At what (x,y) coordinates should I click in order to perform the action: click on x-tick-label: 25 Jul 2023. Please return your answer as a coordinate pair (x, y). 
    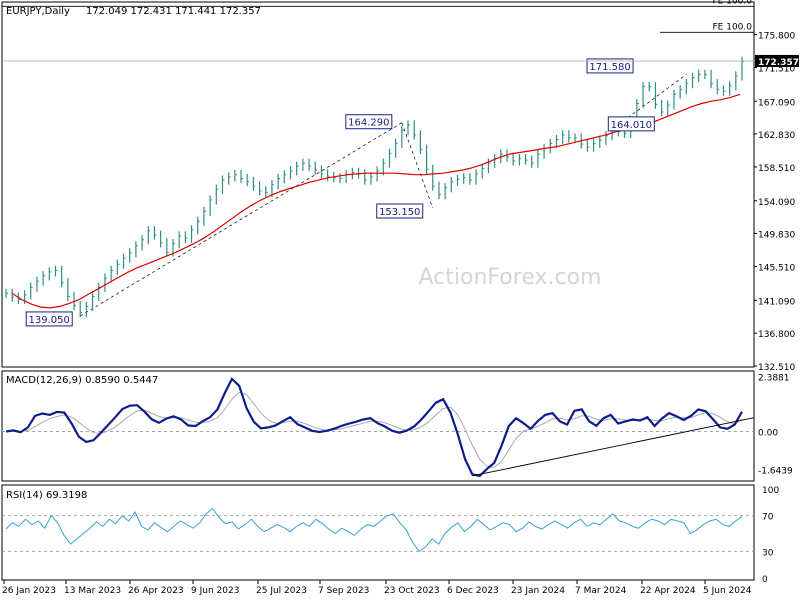
    Looking at the image, I should click on (281, 591).